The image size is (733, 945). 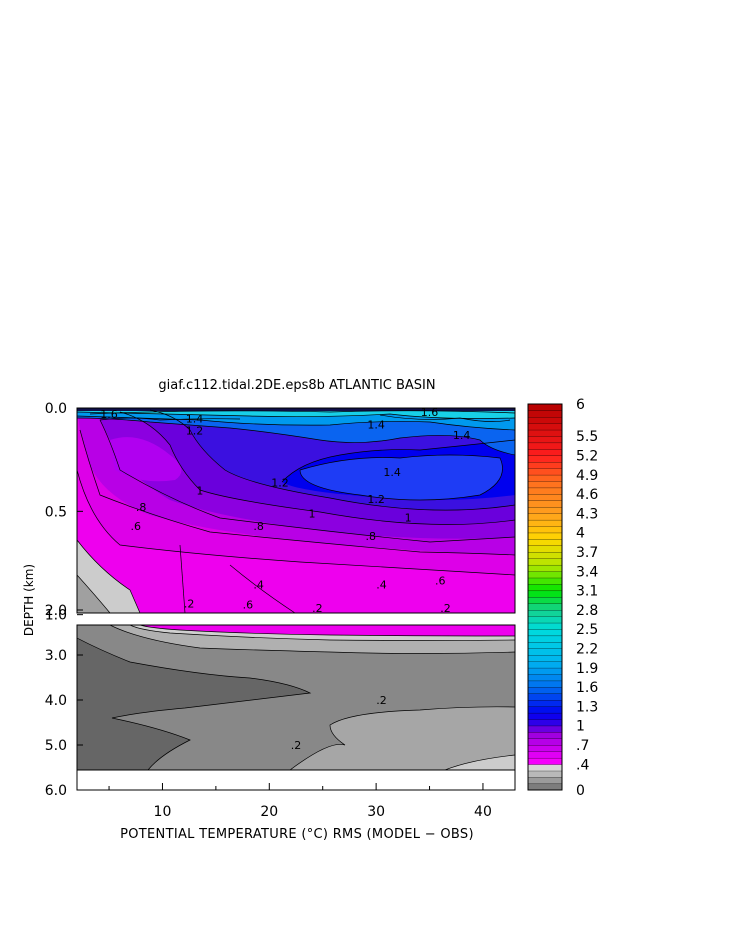 I want to click on y-tick-label: 1.0, so click(x=56, y=616).